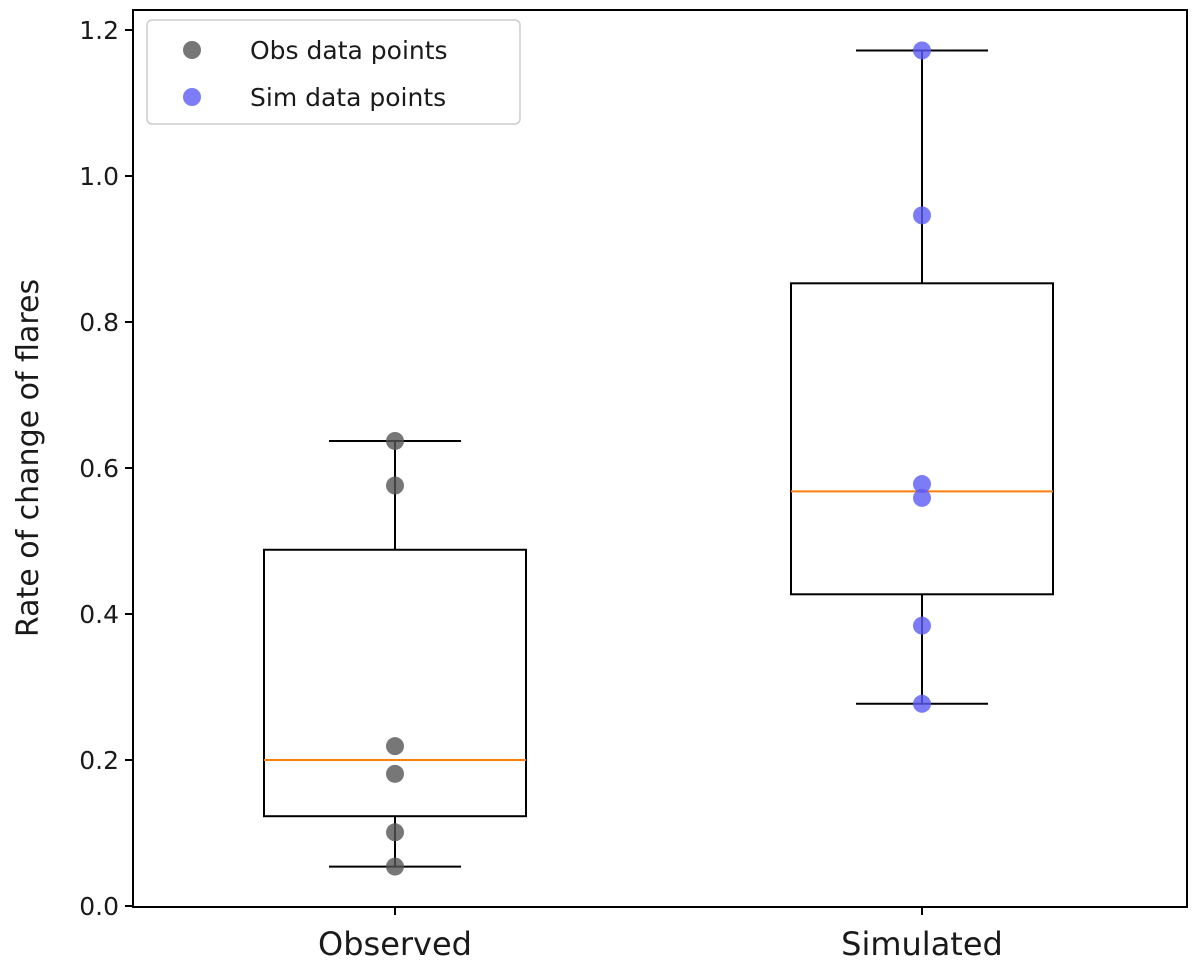 The width and height of the screenshot is (1200, 967). I want to click on legend-marker-sim, so click(192, 97).